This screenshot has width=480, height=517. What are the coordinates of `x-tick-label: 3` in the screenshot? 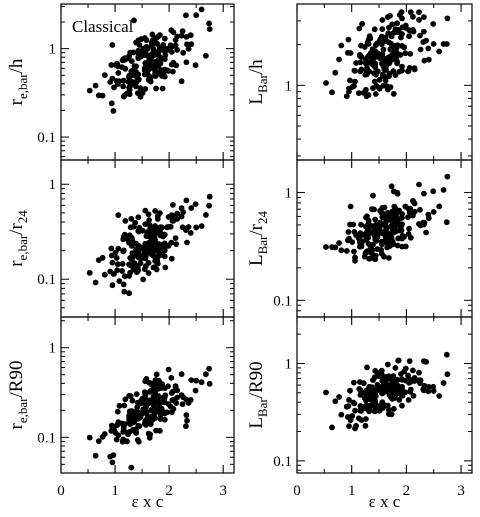 It's located at (223, 491).